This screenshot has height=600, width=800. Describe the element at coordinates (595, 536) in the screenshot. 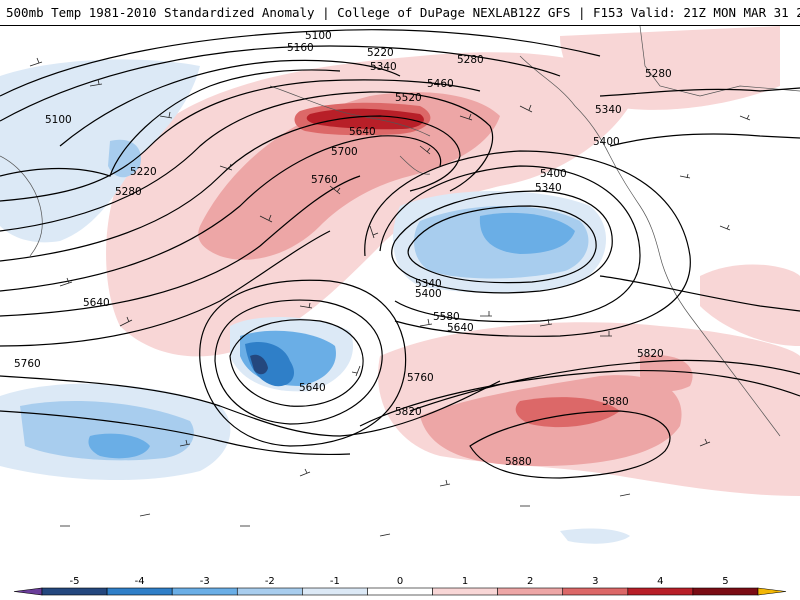

I see `cold-anomaly-south` at that location.